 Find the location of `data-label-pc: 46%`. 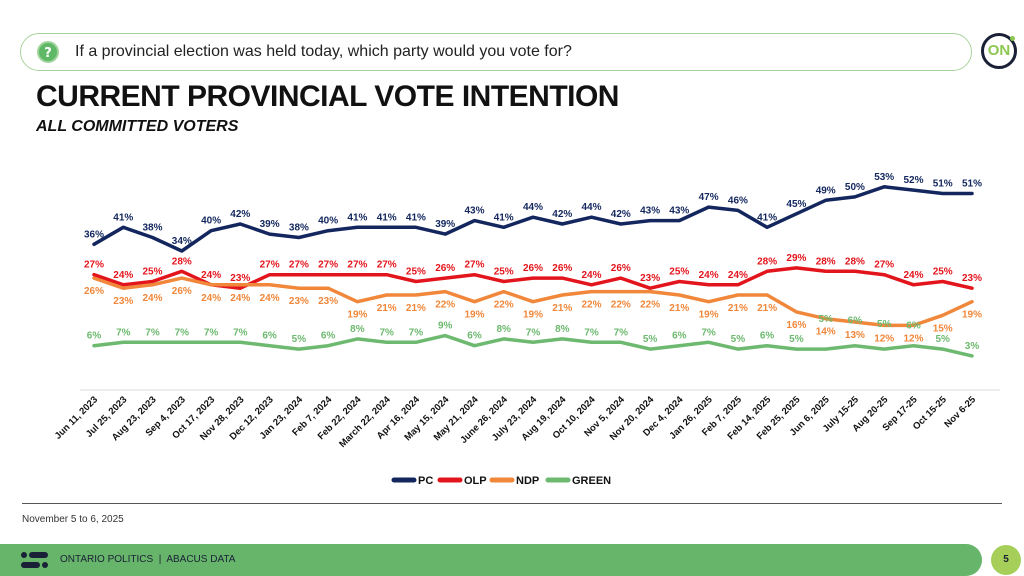

data-label-pc: 46% is located at coordinates (738, 200).